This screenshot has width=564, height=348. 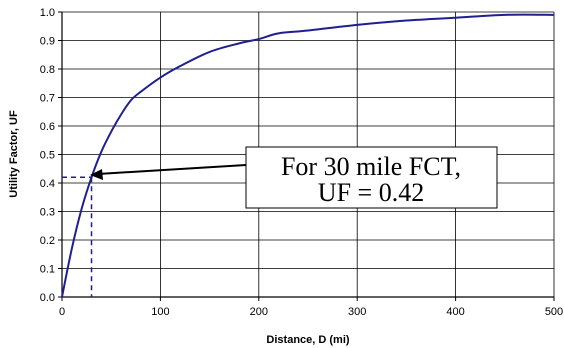 I want to click on x-tick-label: 300, so click(x=357, y=312).